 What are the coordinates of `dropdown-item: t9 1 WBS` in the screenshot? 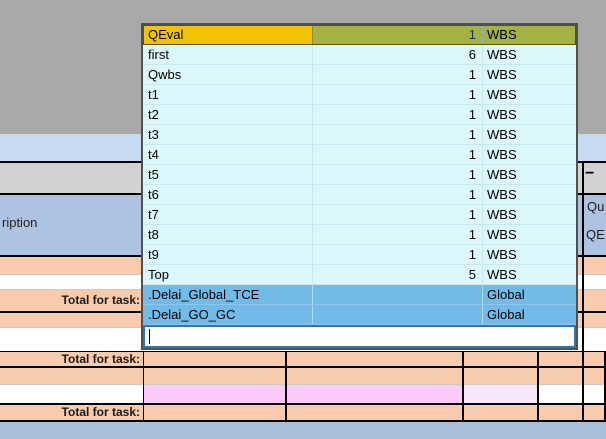 It's located at (359, 255).